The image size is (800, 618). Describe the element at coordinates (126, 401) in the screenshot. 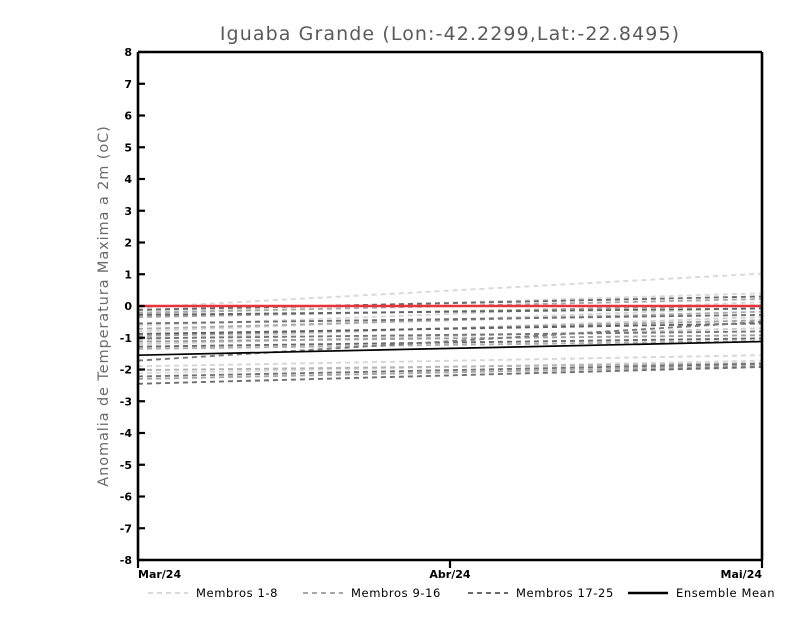

I see `y-tick-label: -3` at that location.